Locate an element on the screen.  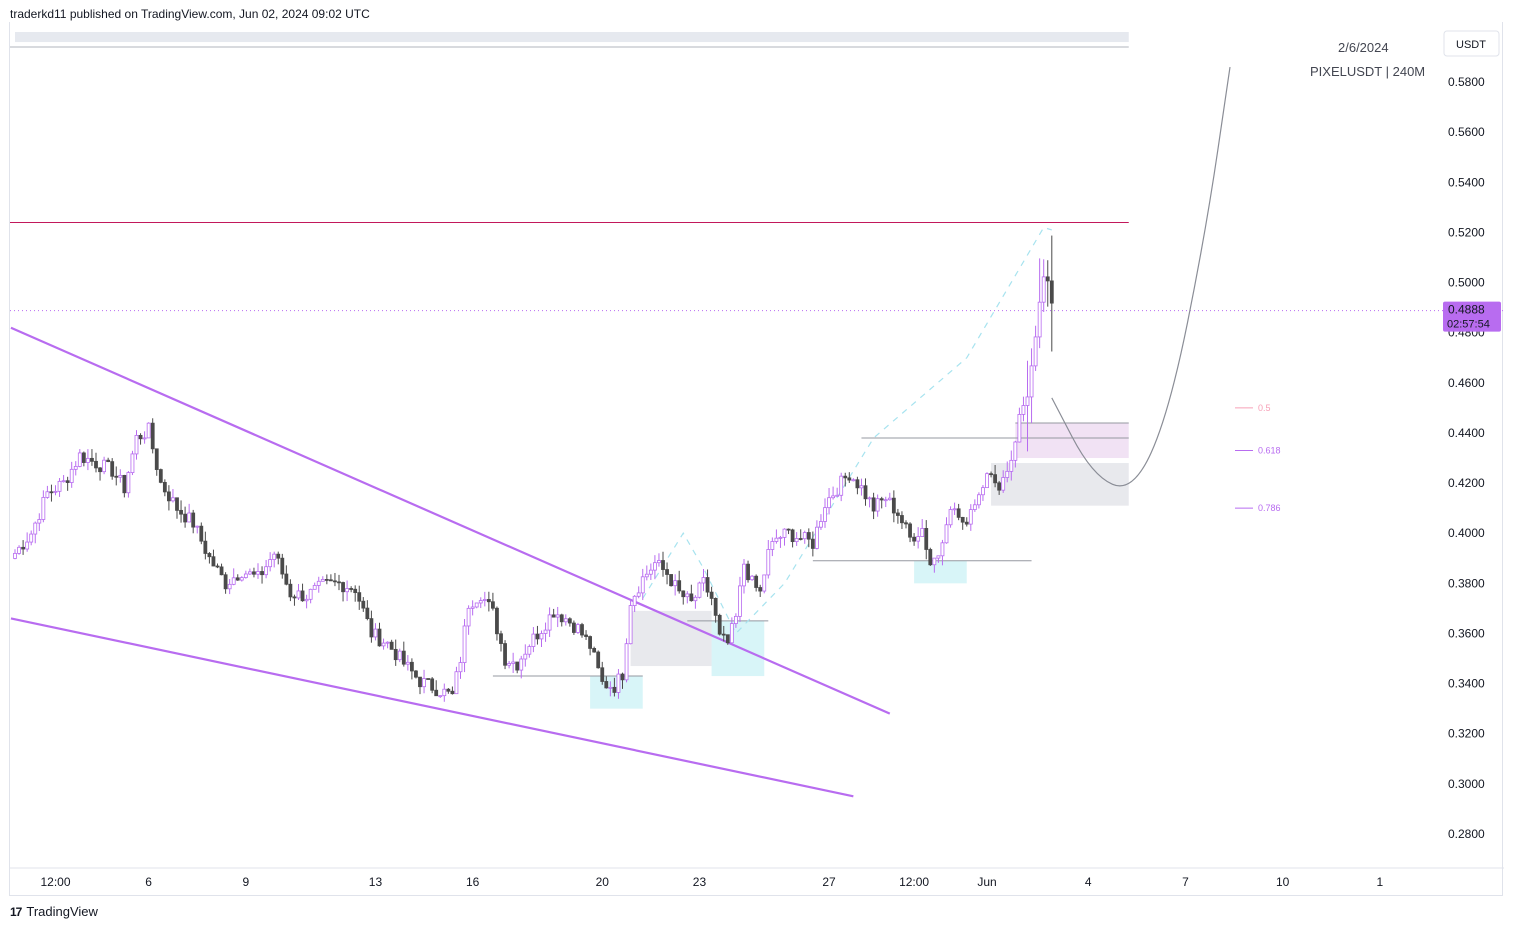
chart-symbol-label: PIXELUSDT | 240M is located at coordinates (1367, 71).